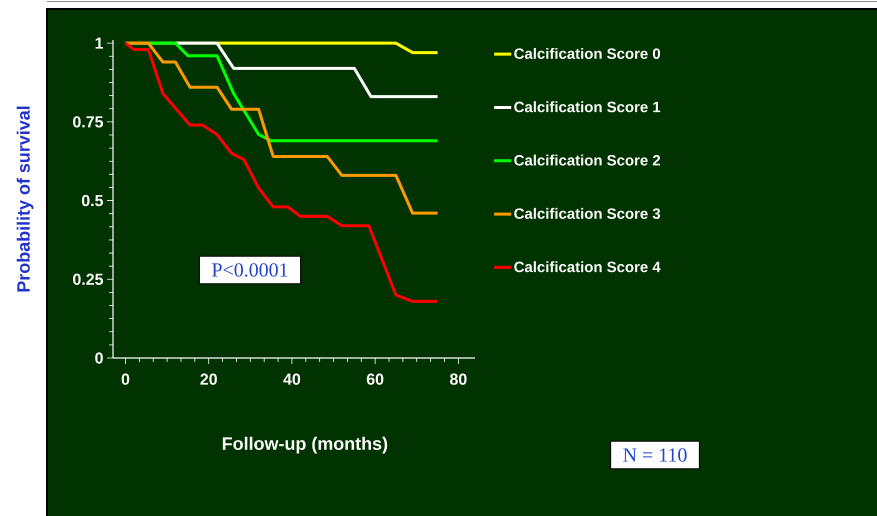 The image size is (877, 516). I want to click on x-tick-label: 80, so click(458, 379).